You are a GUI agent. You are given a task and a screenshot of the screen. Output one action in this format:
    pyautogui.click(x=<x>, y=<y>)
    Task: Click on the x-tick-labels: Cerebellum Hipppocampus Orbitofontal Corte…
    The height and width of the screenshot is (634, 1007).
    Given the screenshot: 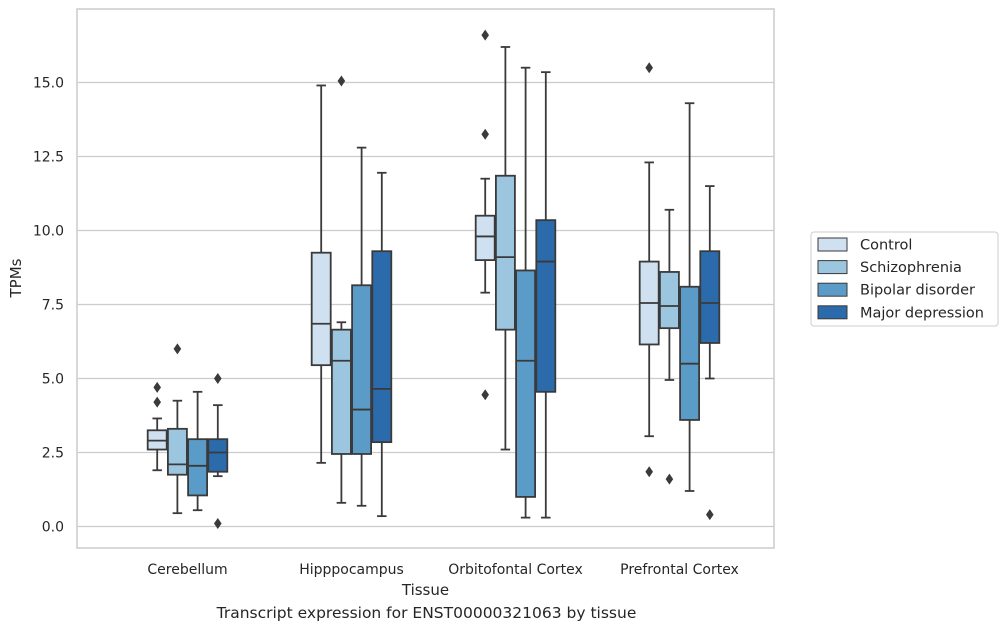 What is the action you would take?
    pyautogui.click(x=442, y=570)
    